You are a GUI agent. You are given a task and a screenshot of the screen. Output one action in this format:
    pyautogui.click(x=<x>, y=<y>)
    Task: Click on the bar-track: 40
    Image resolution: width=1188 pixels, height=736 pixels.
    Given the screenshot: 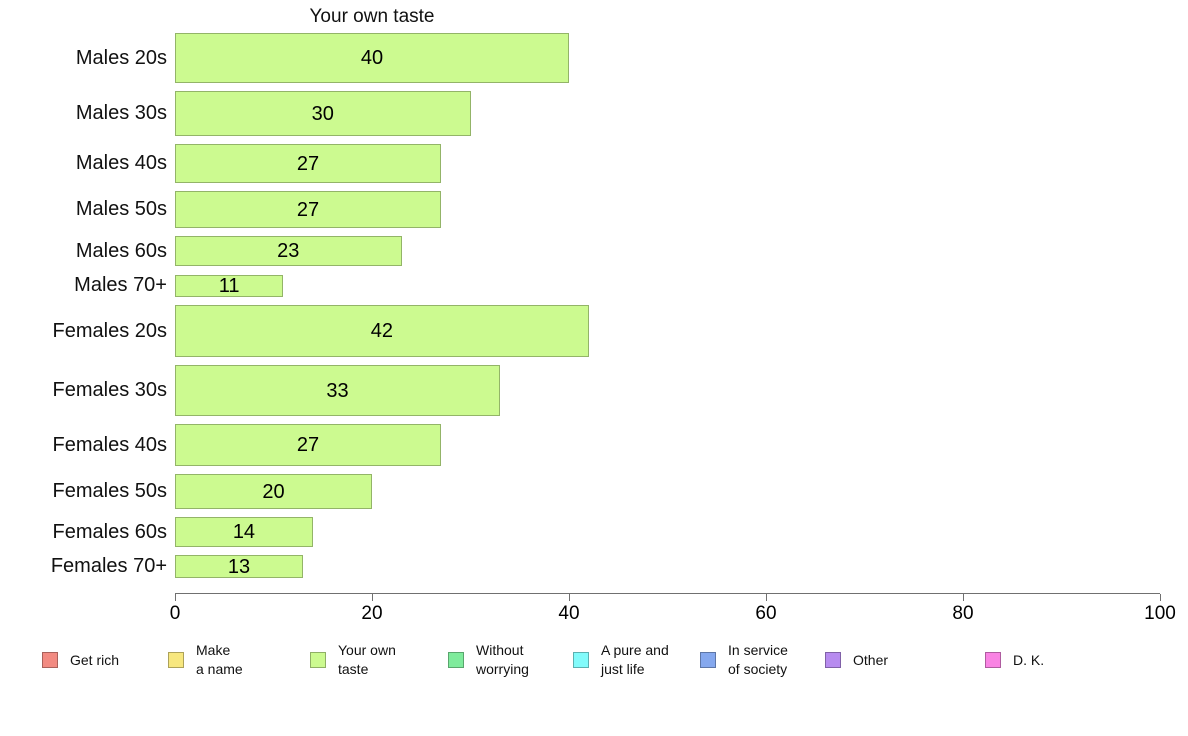 What is the action you would take?
    pyautogui.click(x=667, y=58)
    